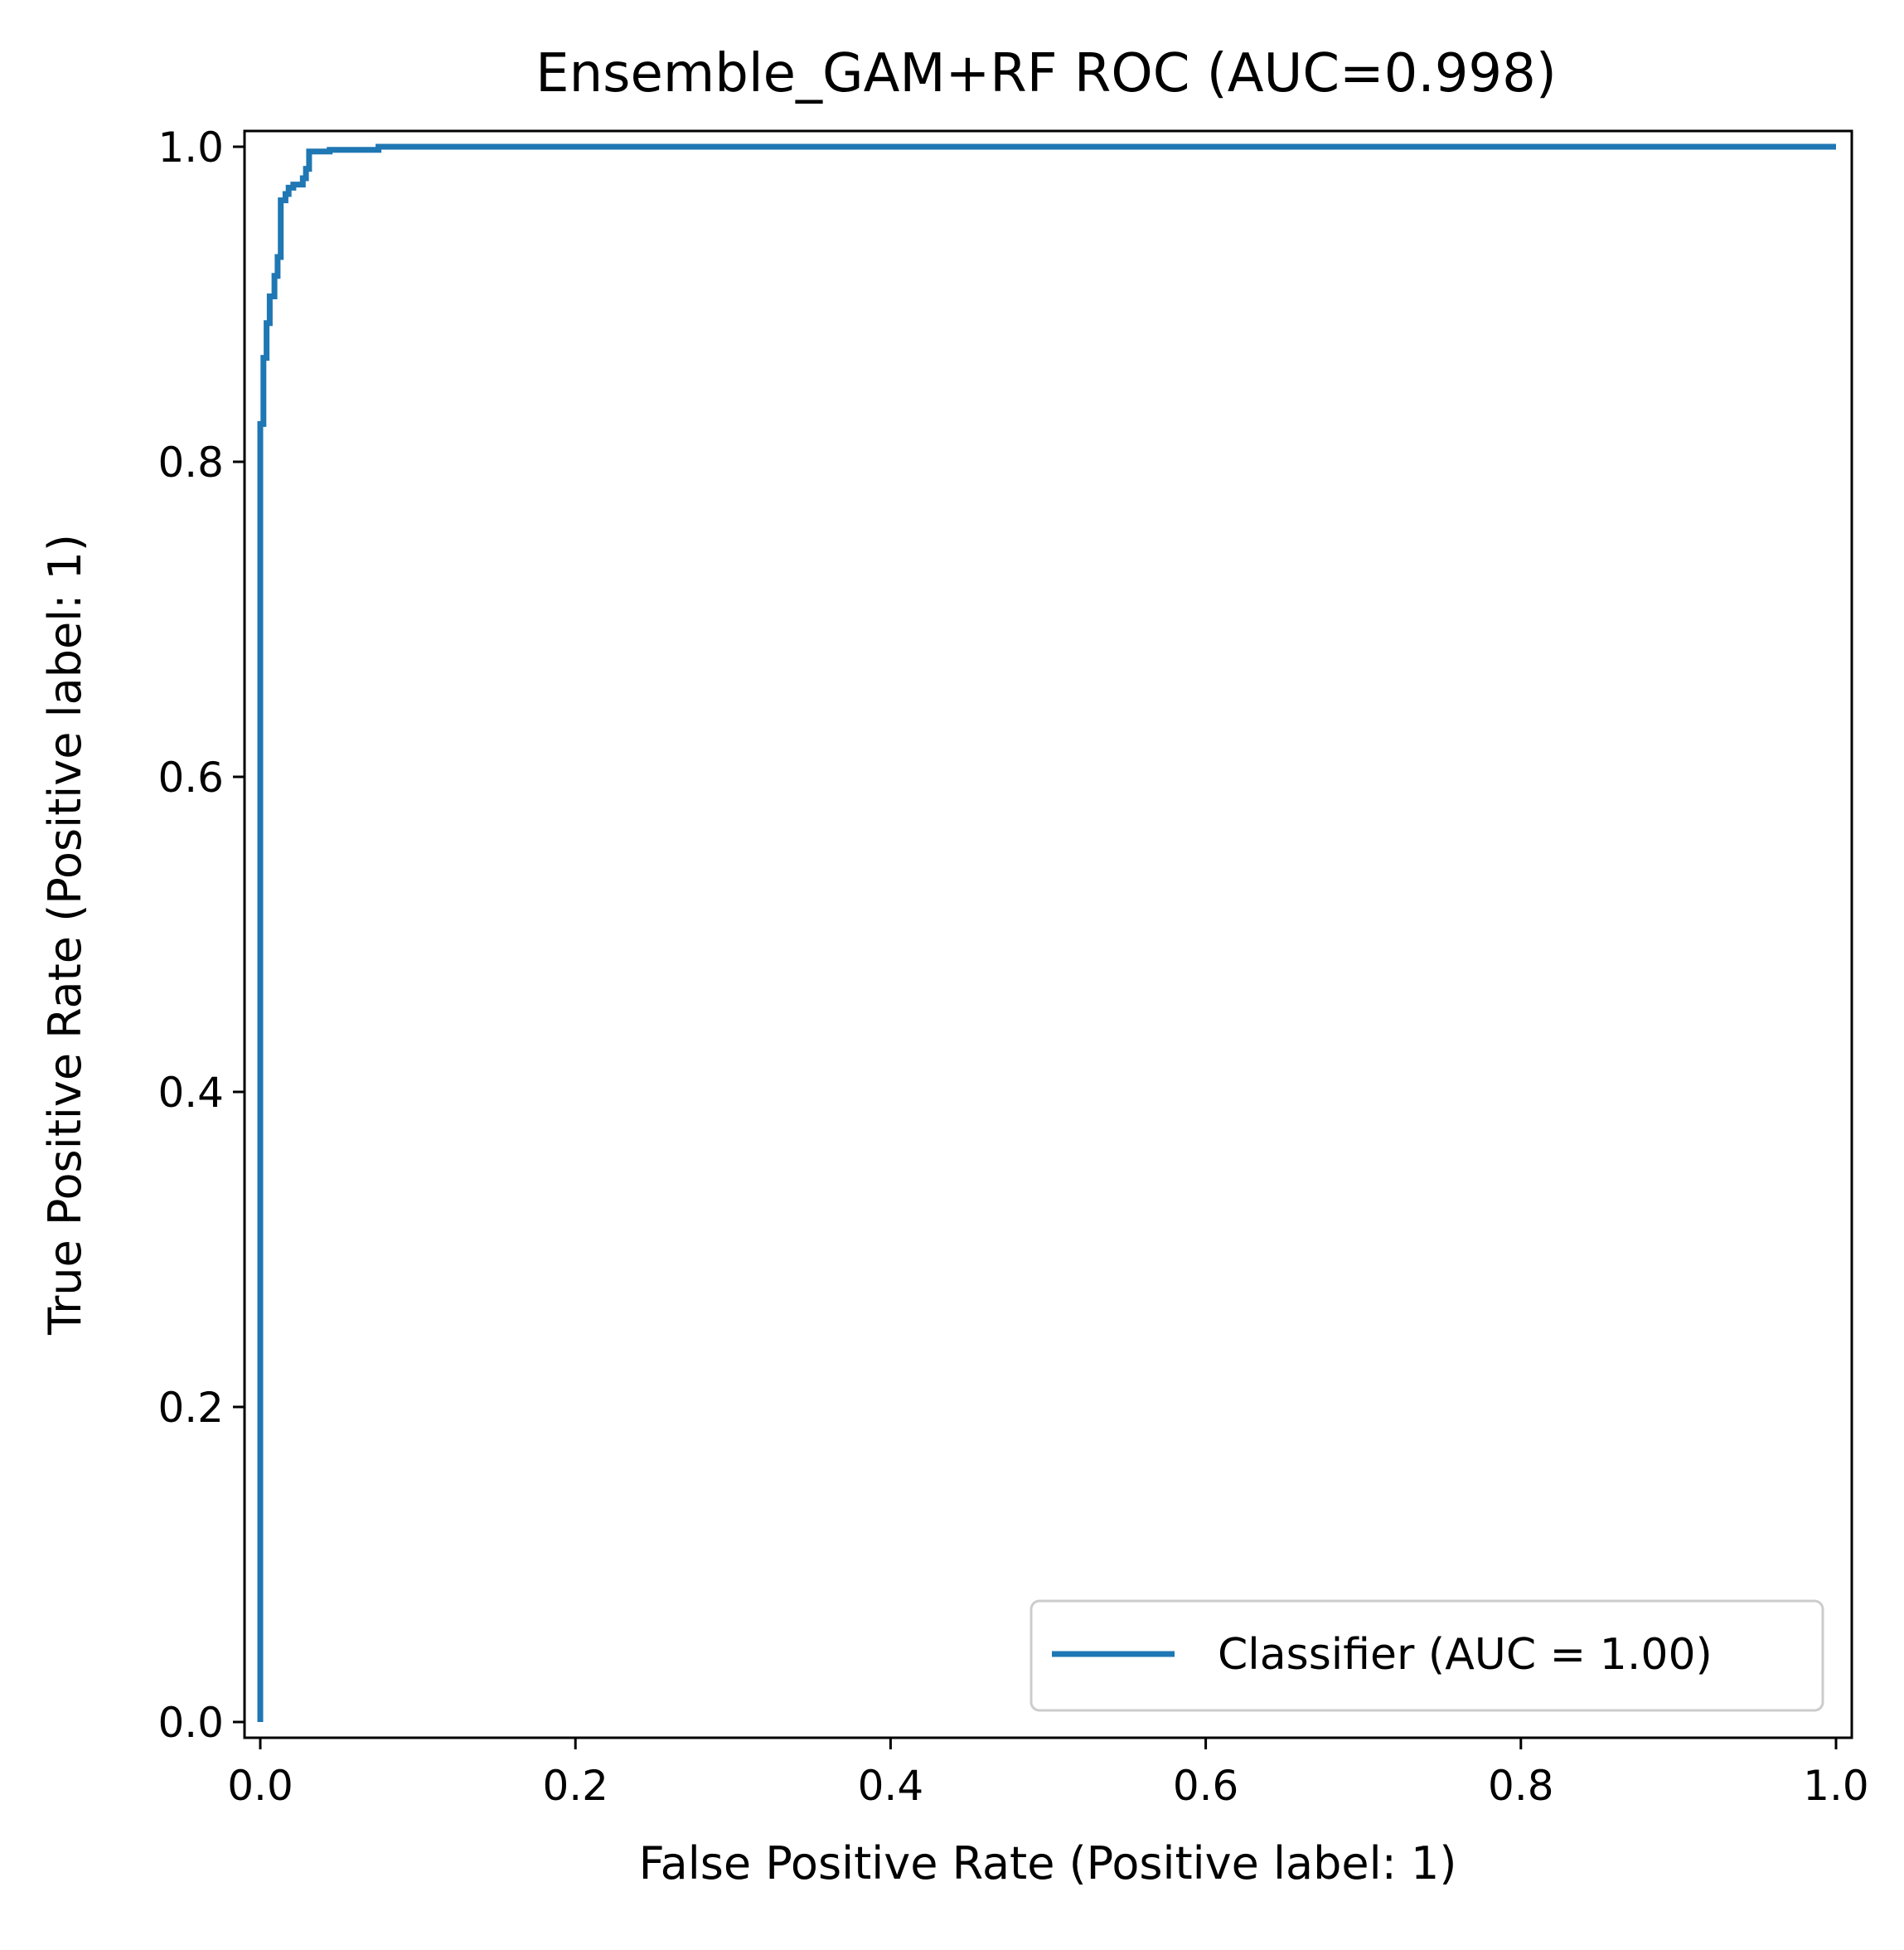  Describe the element at coordinates (190, 1723) in the screenshot. I see `y-tick-label: 0.0` at that location.